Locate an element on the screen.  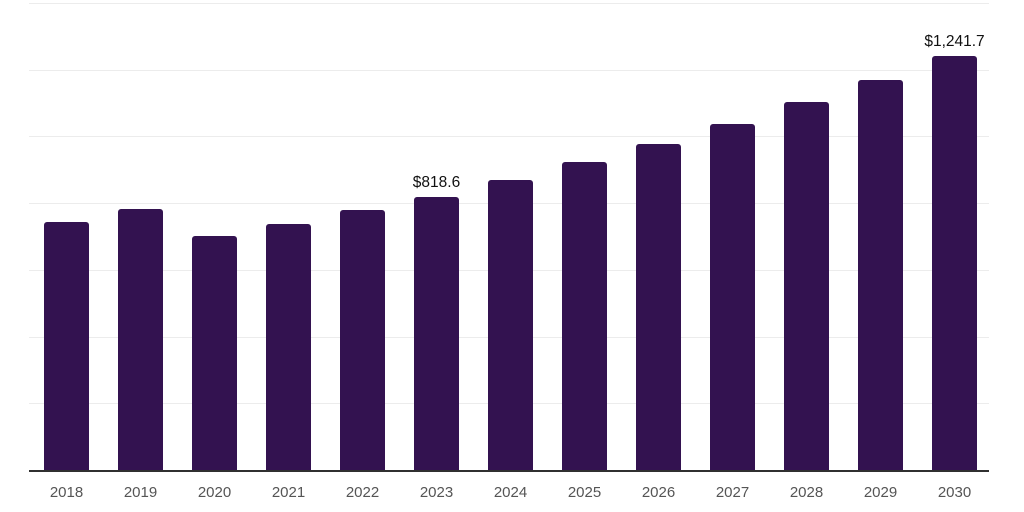
x-tick-label-2018: 2018 is located at coordinates (66, 492).